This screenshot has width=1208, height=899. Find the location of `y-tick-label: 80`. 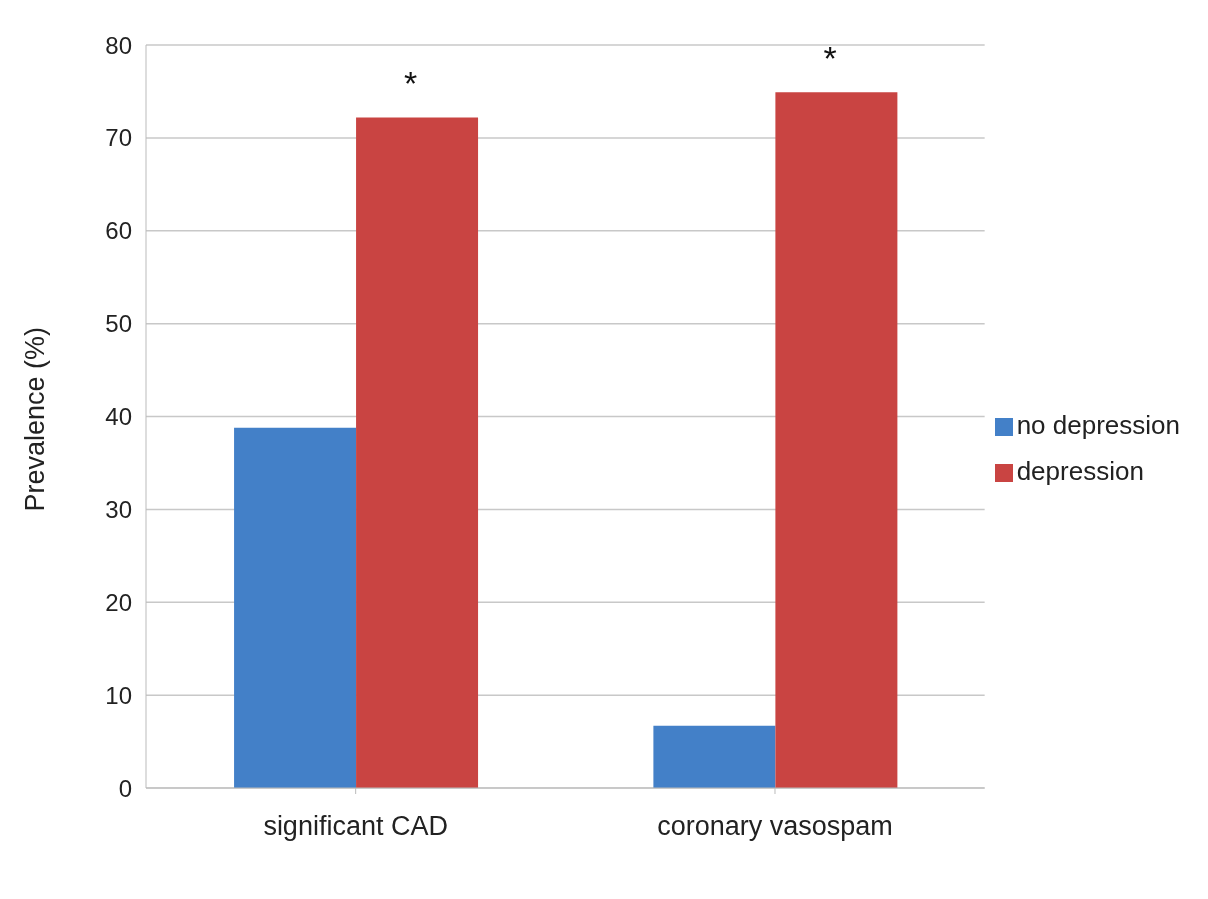

y-tick-label: 80 is located at coordinates (118, 45).